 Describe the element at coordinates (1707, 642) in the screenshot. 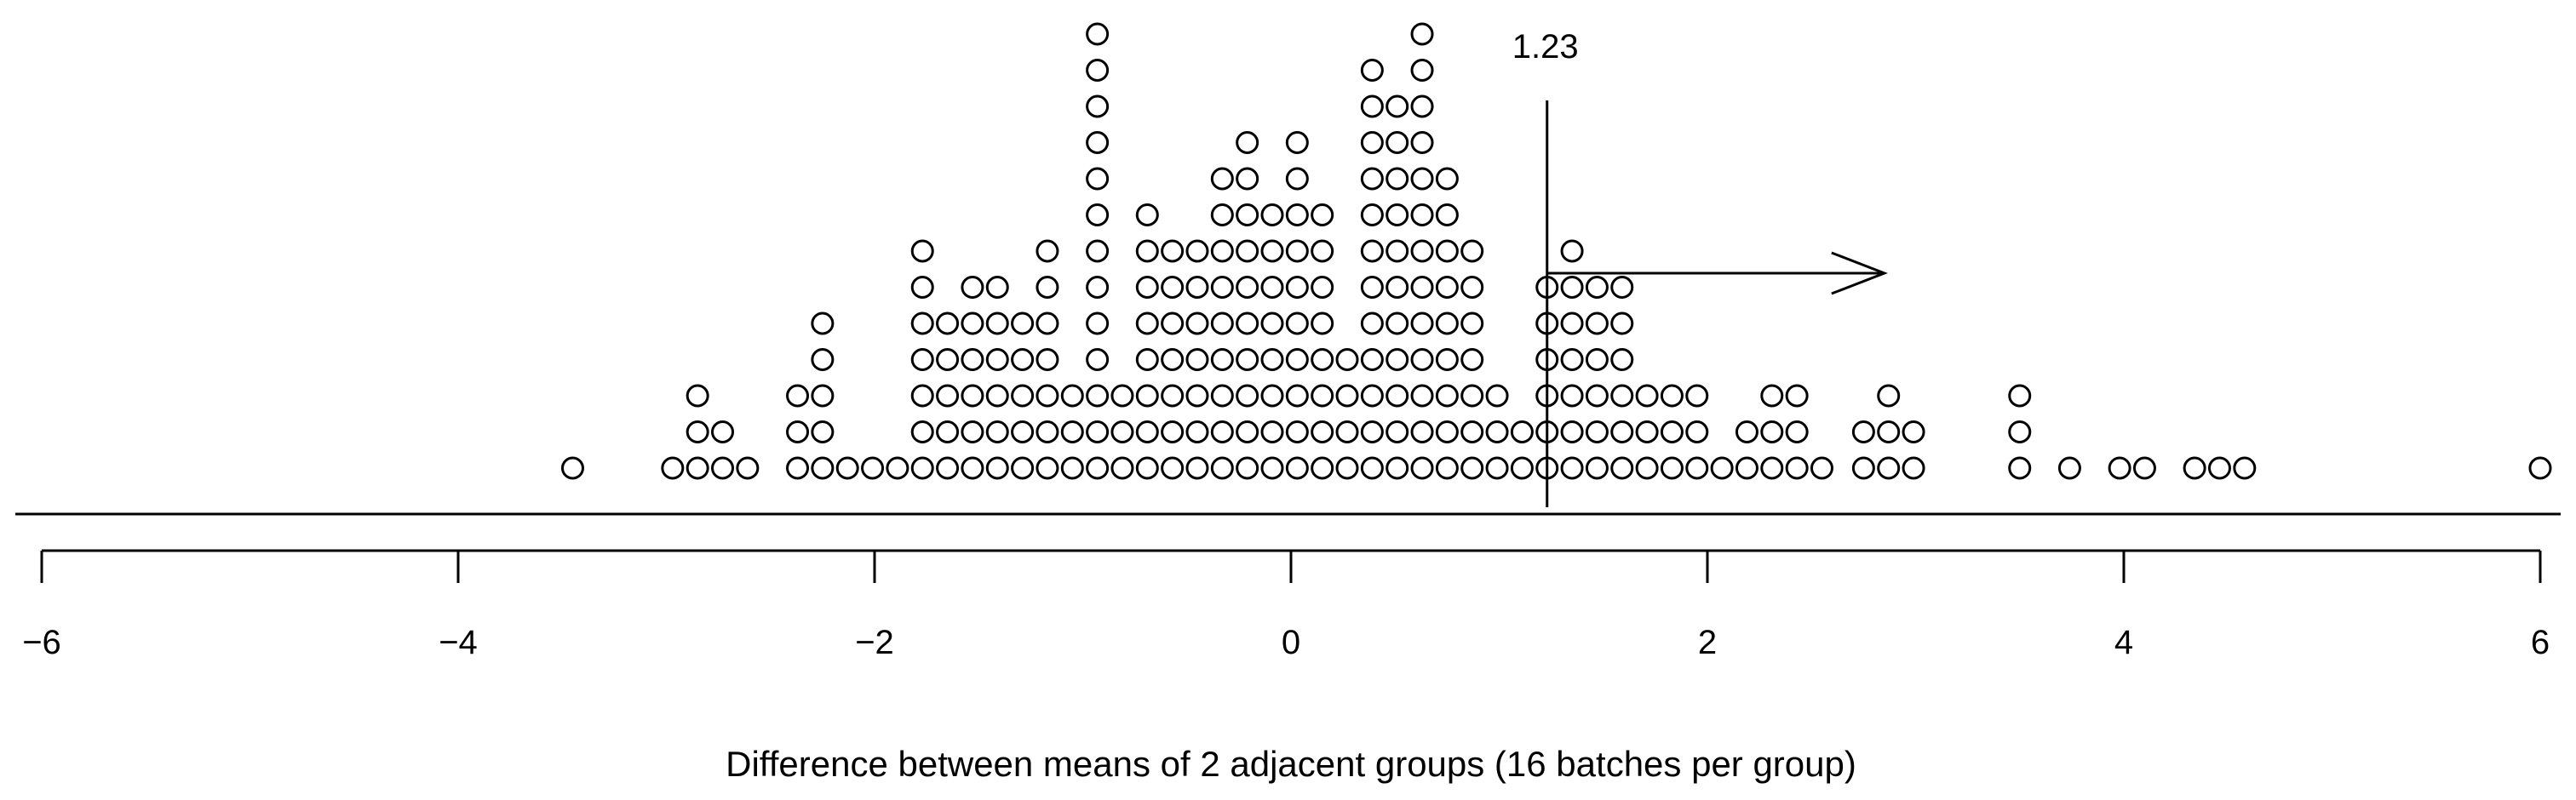

I see `x-tick-label: 2` at that location.